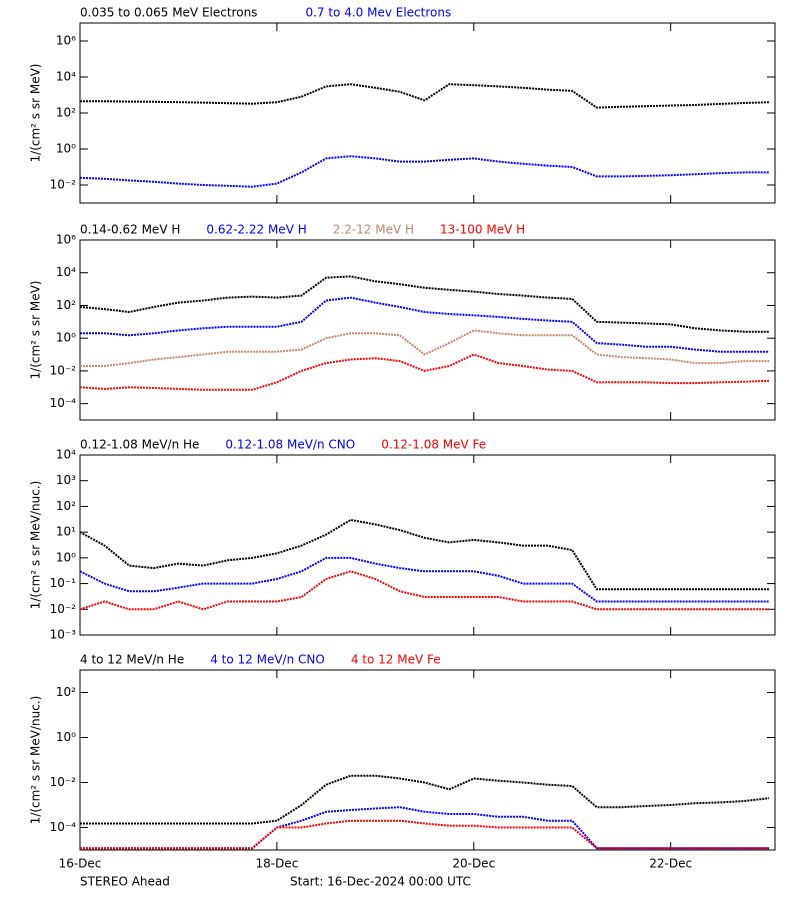 Image resolution: width=800 pixels, height=900 pixels. I want to click on y-tick-label: 10¹, so click(66, 532).